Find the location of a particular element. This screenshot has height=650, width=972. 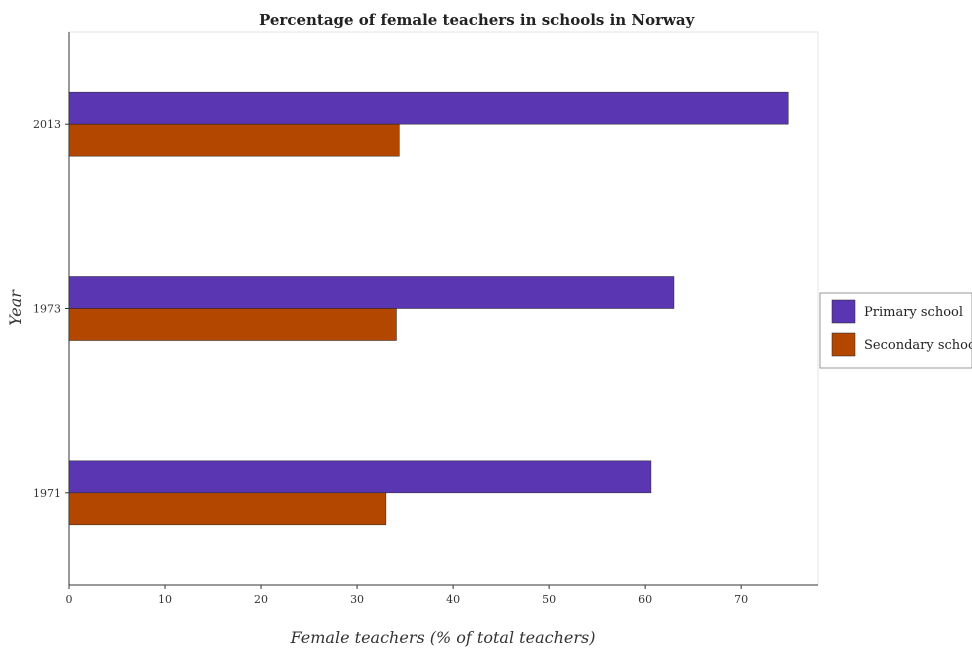

x-tick-label: 70 is located at coordinates (741, 599).